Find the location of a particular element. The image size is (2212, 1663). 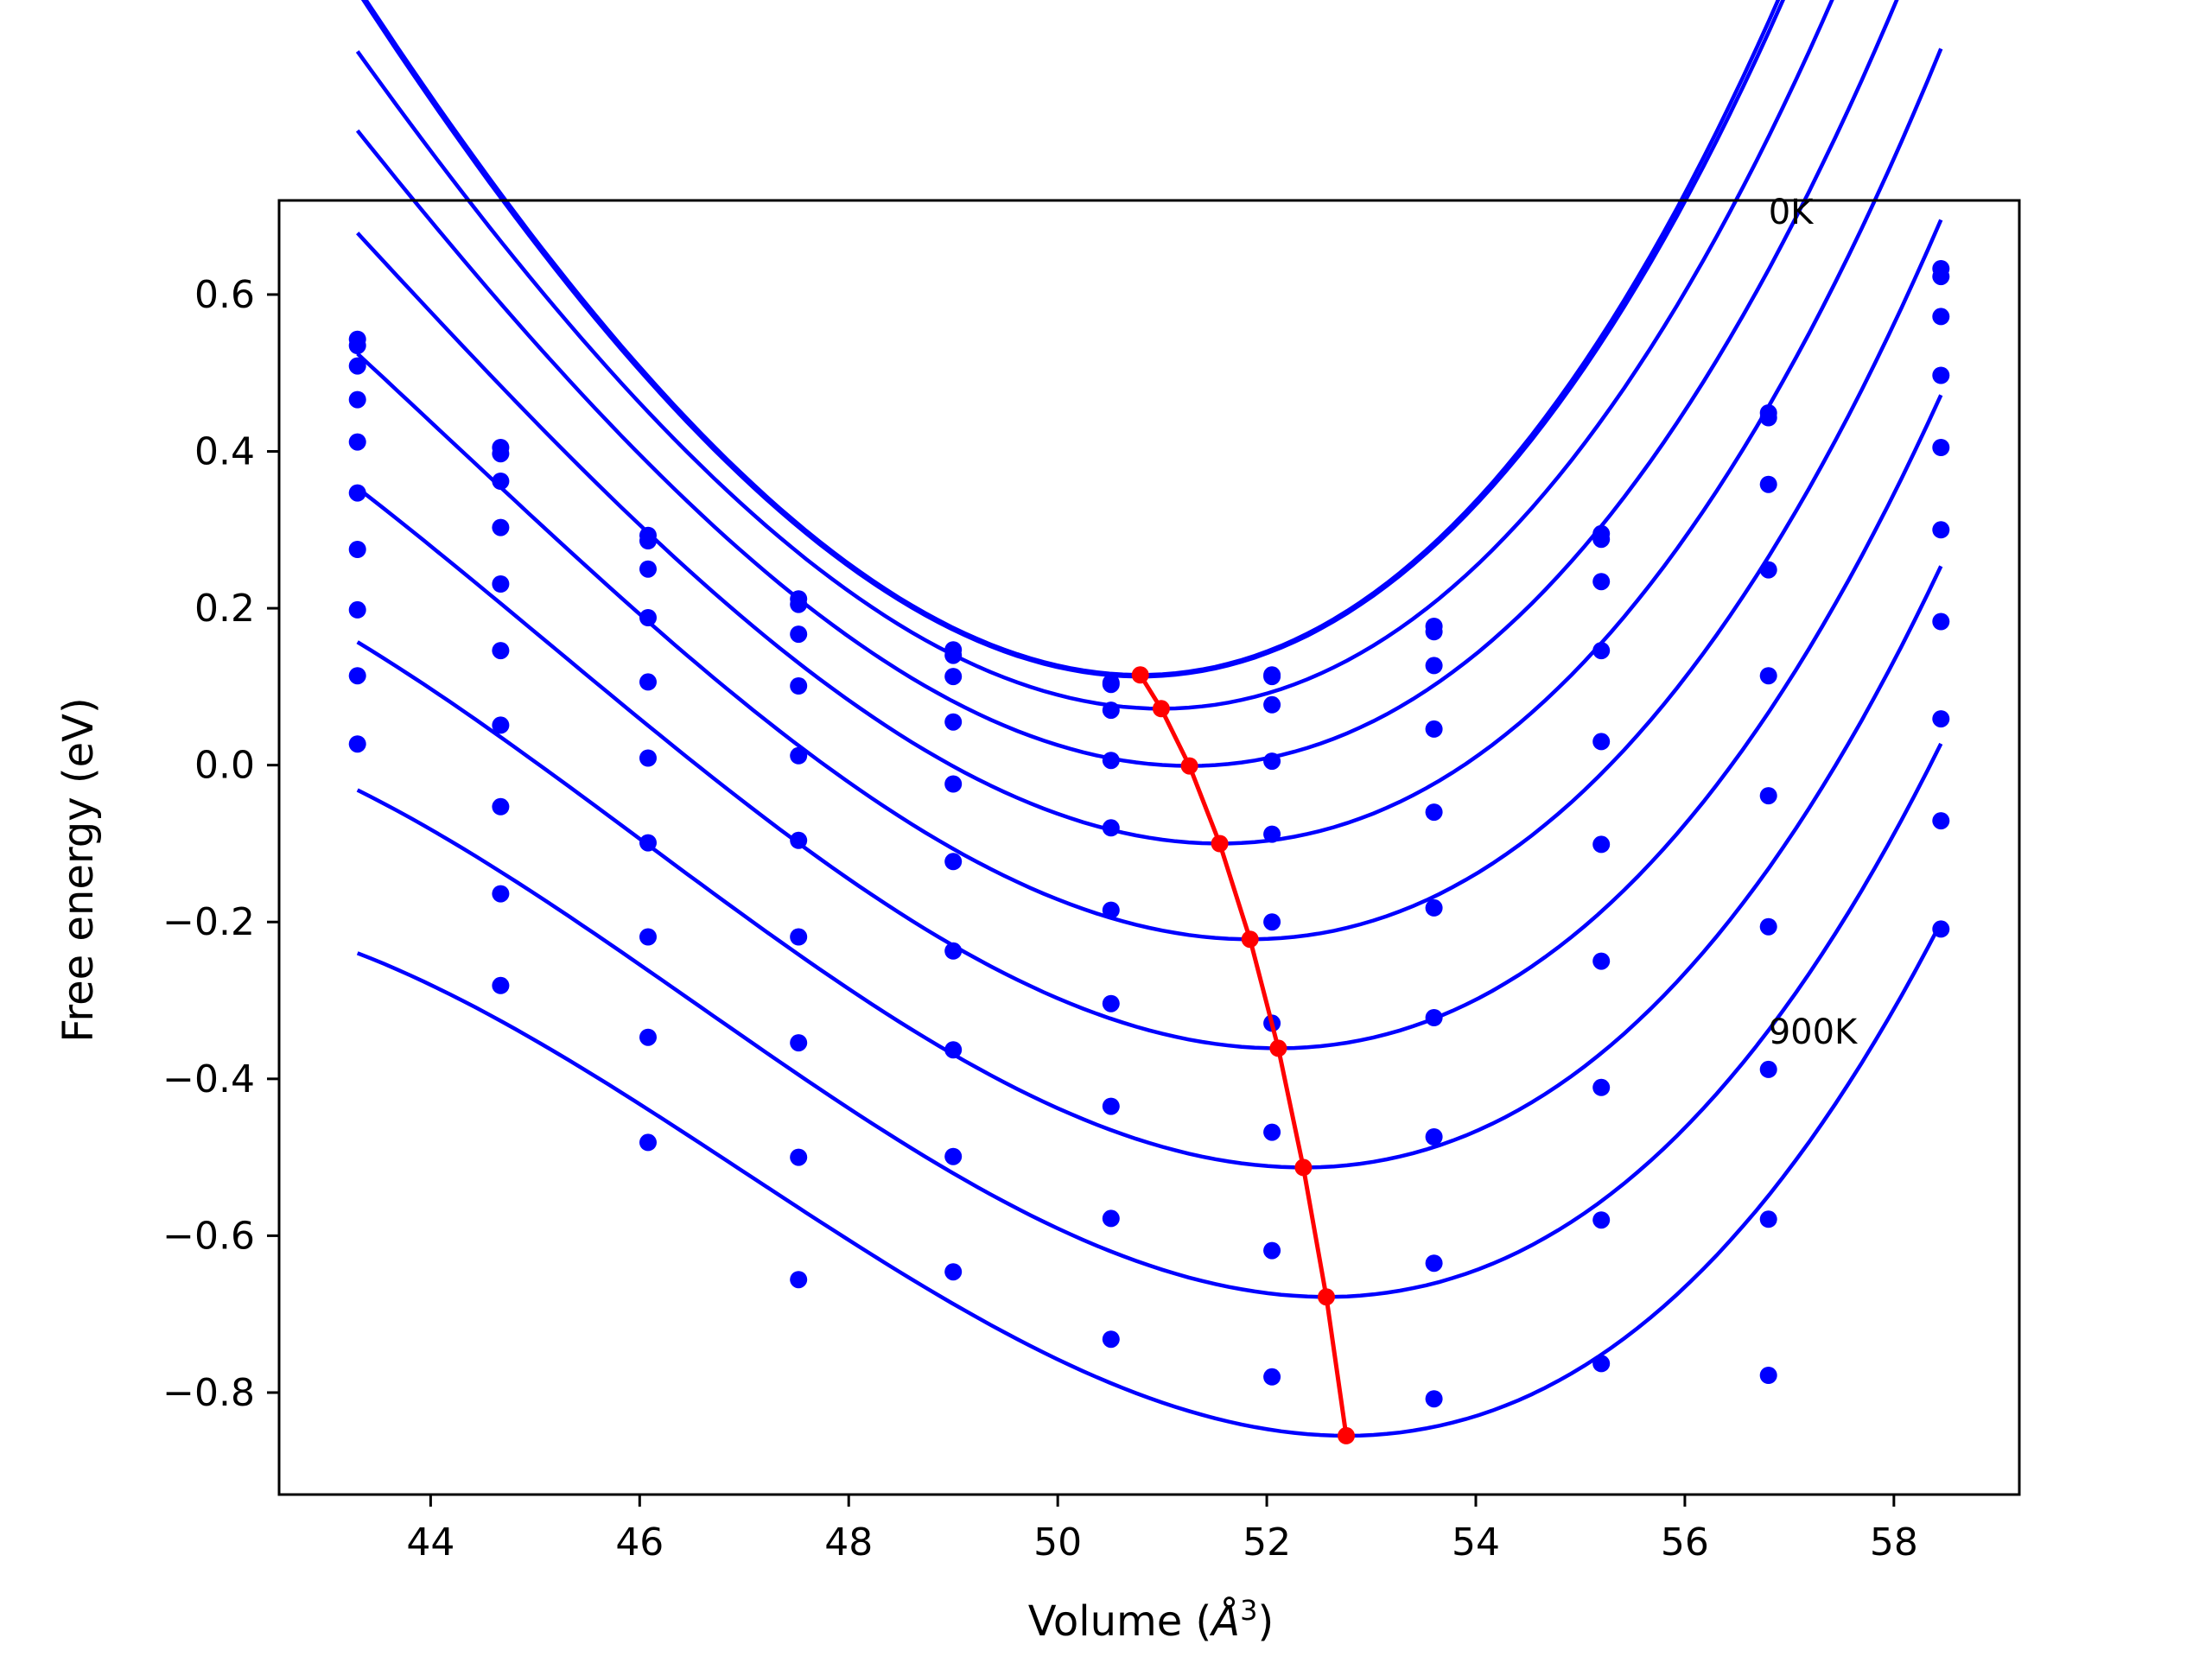

y-axis-label: Free energy (eV) is located at coordinates (78, 870).